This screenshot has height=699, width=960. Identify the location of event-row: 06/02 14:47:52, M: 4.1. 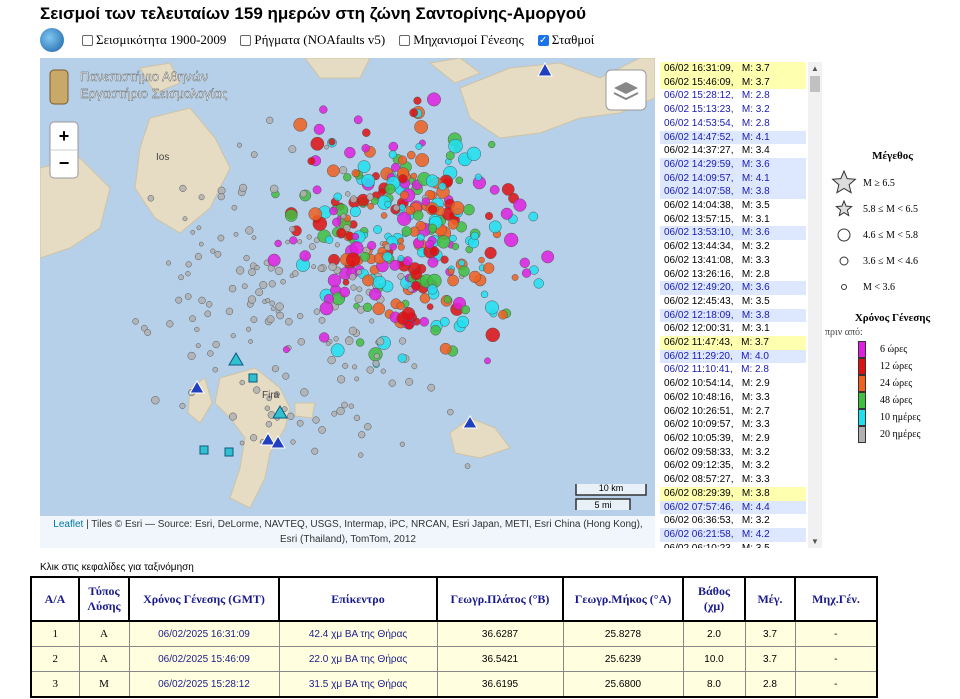
(733, 137).